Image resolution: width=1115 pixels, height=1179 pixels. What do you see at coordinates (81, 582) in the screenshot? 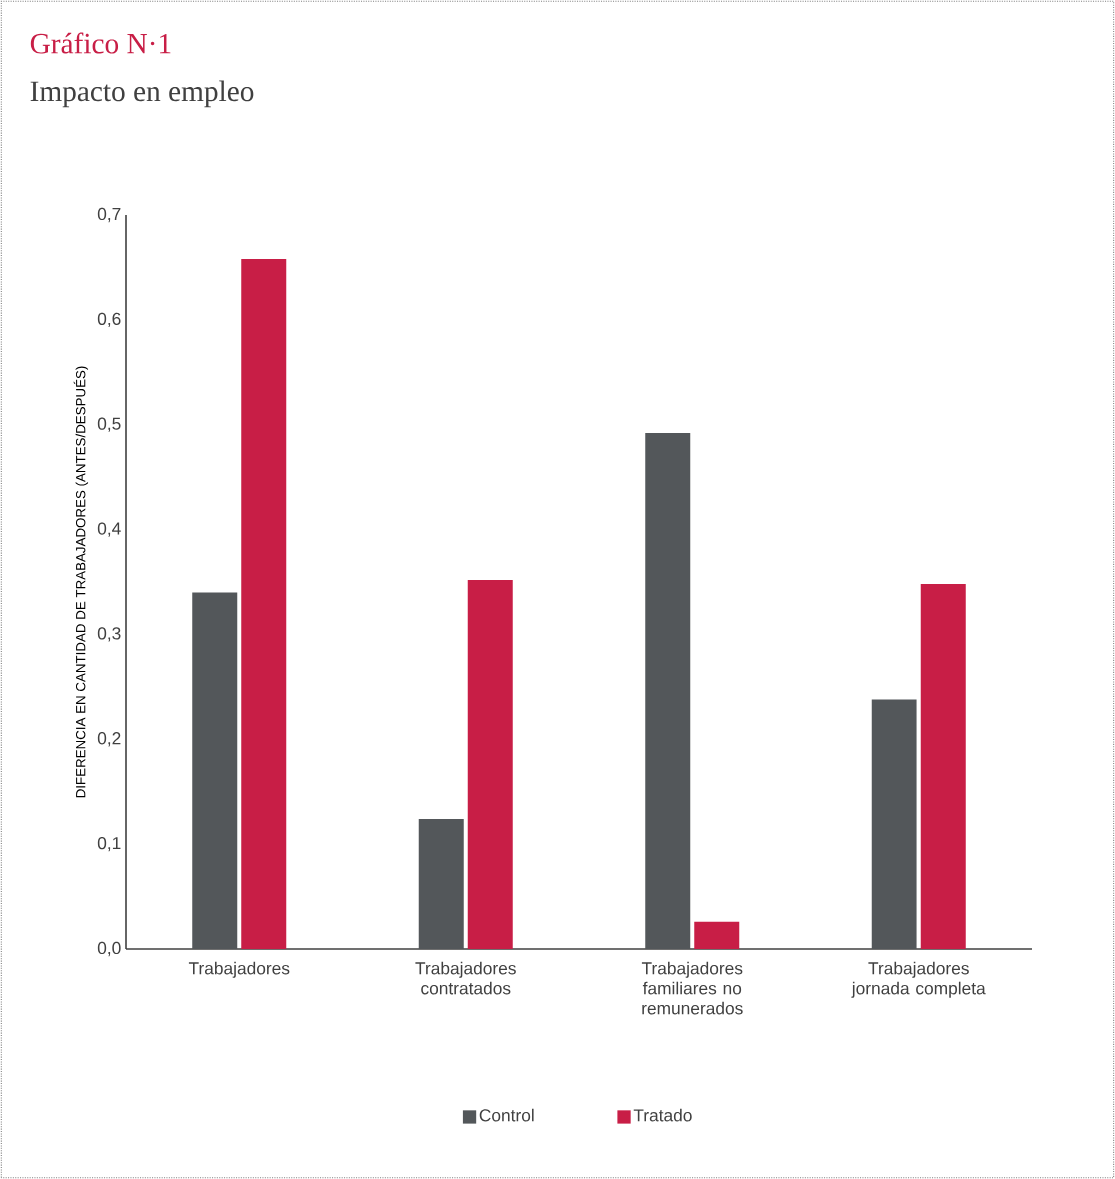
I see `y-axis-title: DIFERENCIA EN CANTIDAD DE TRABAJADORES (ANTES/DESPUÉS)` at bounding box center [81, 582].